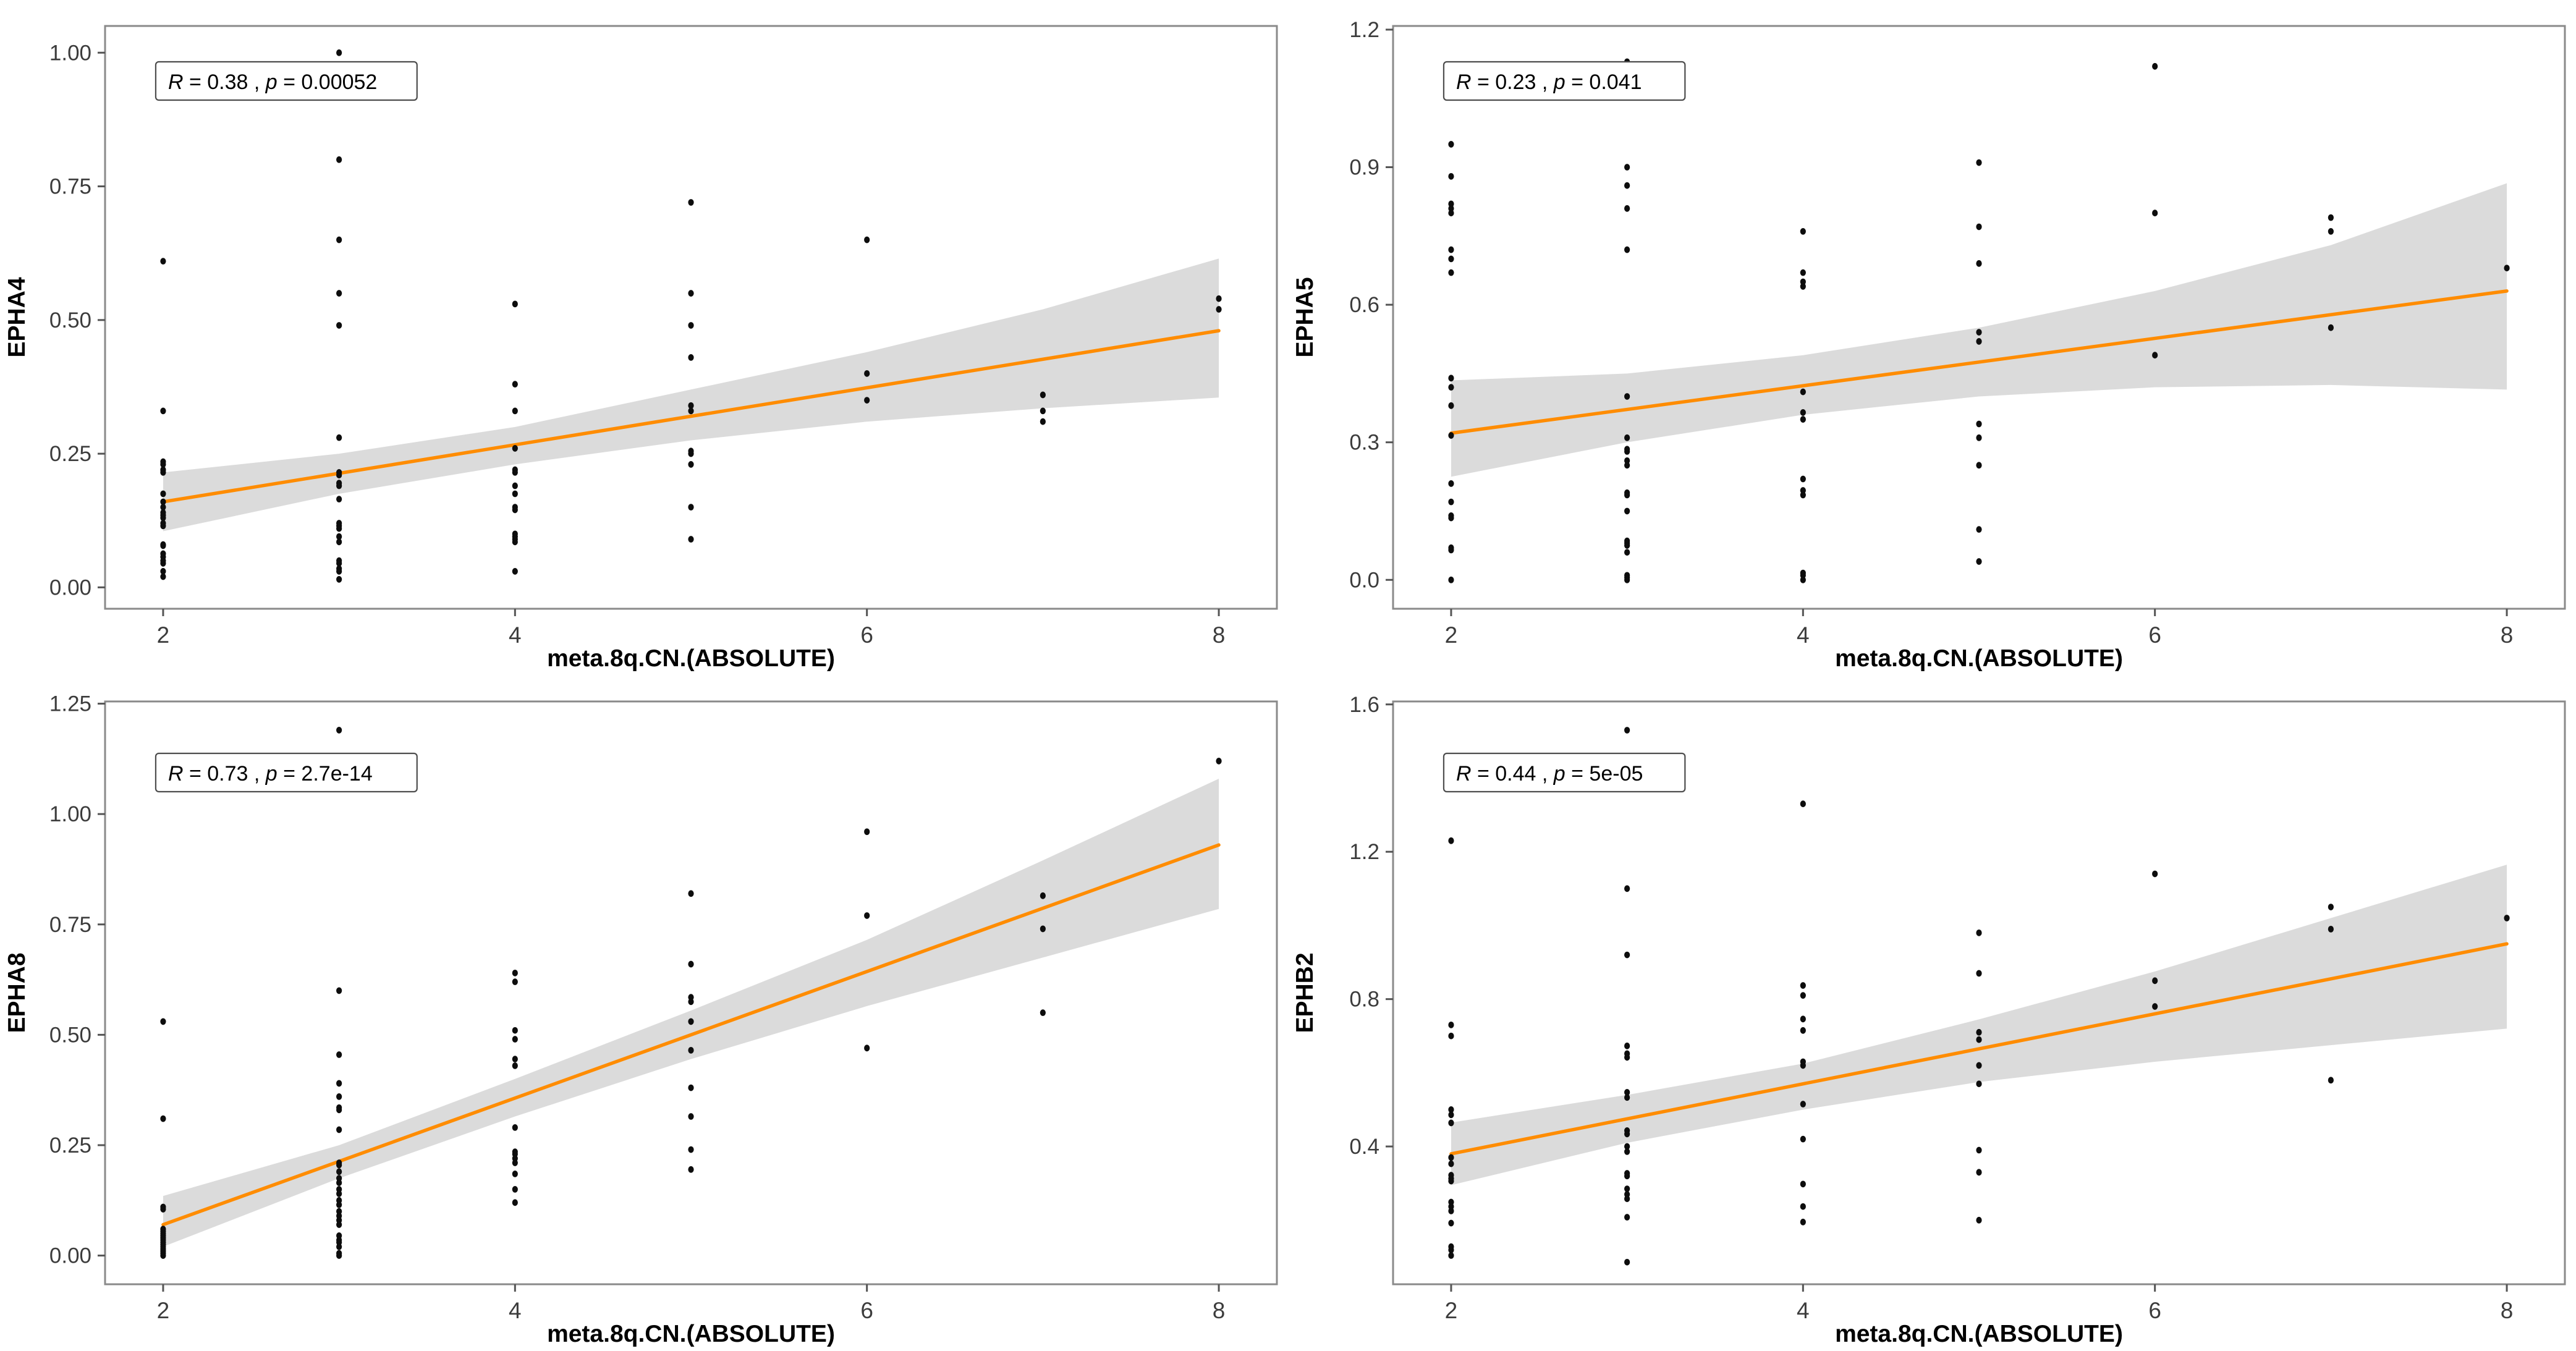 The height and width of the screenshot is (1351, 2576). I want to click on y-tick-label: 0.3, so click(1364, 443).